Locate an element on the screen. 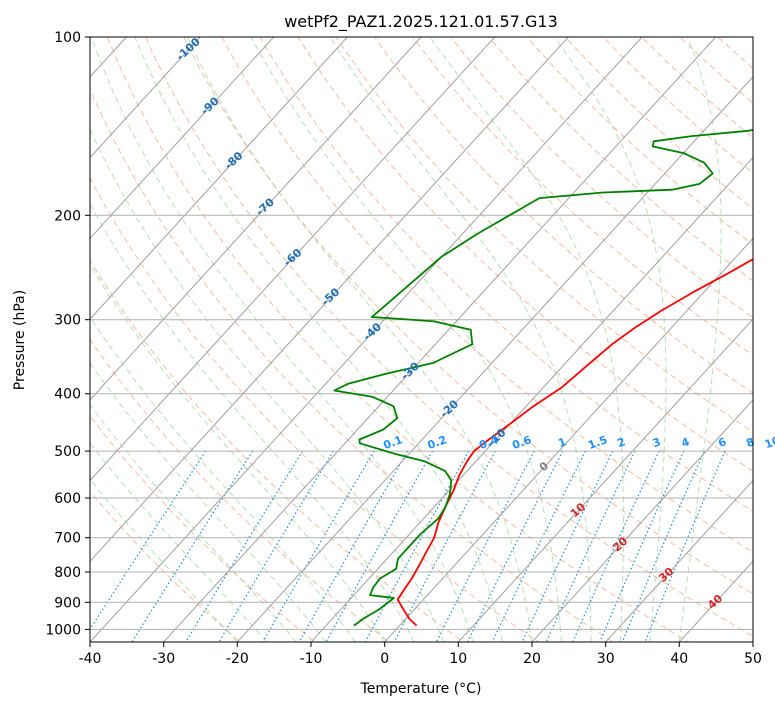  y-tick-label: 400 is located at coordinates (67, 395).